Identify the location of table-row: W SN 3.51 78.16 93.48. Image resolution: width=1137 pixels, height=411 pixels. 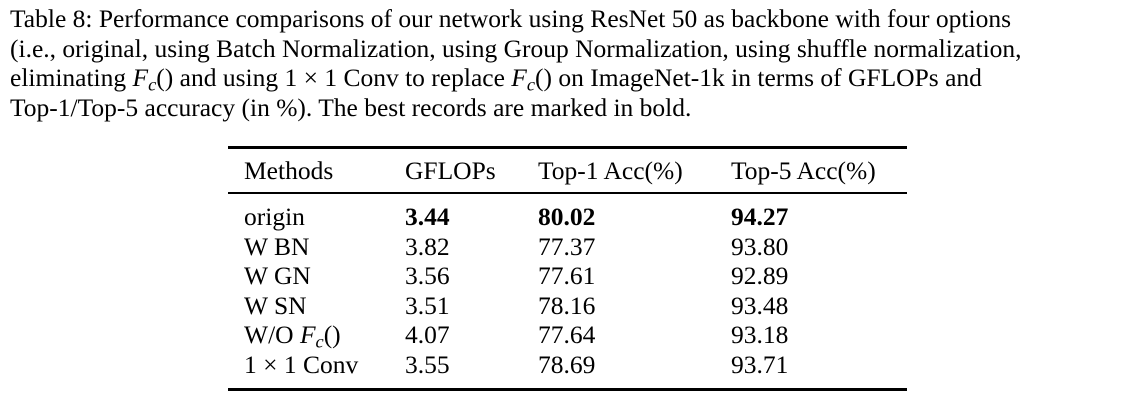
(567, 306).